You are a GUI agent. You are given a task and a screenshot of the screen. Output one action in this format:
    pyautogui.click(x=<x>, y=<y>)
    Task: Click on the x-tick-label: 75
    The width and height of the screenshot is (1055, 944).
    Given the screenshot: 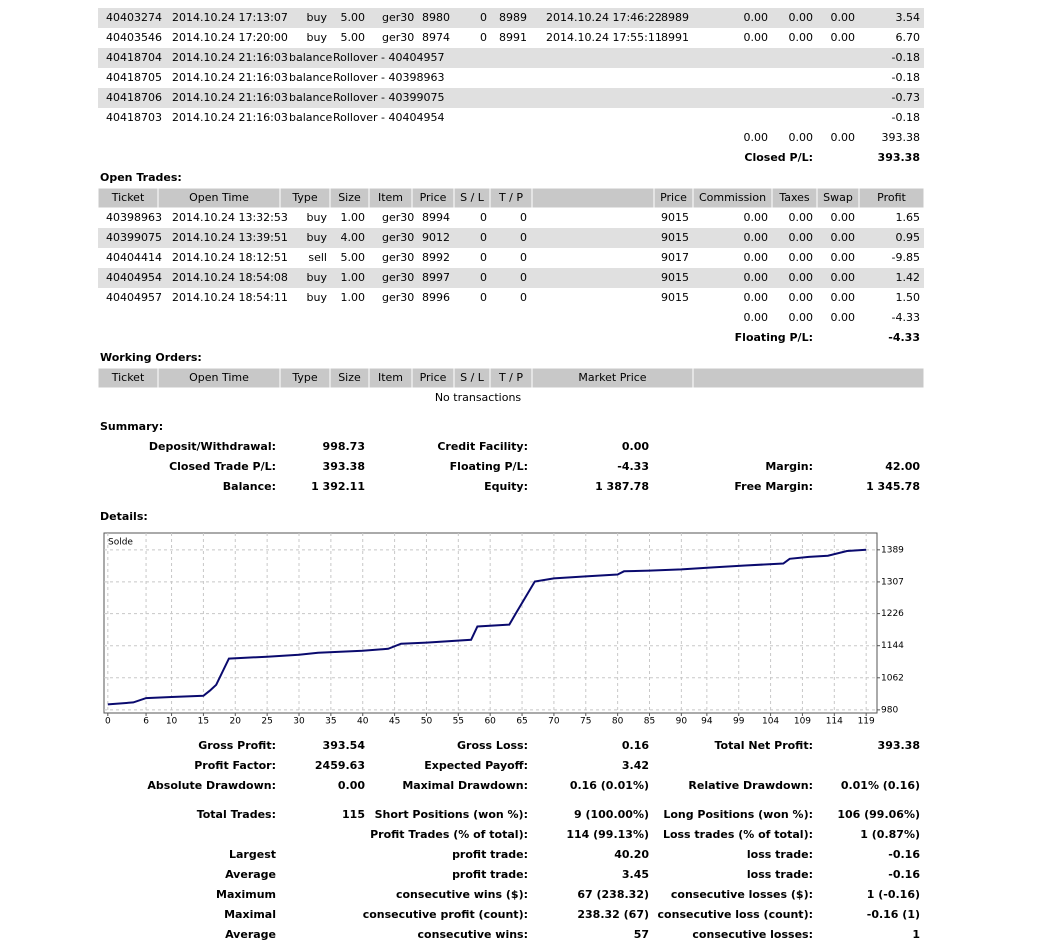 What is the action you would take?
    pyautogui.click(x=585, y=722)
    